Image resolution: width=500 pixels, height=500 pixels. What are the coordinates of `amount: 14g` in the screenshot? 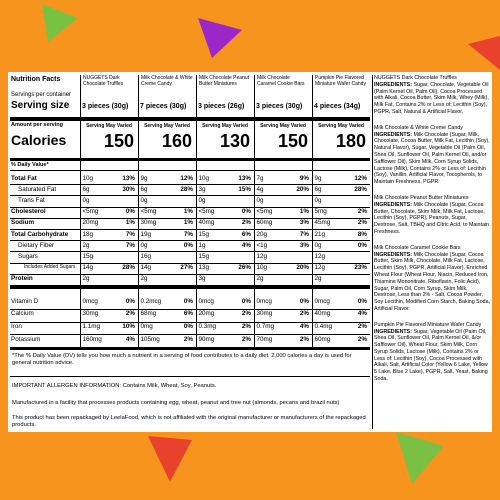 It's located at (146, 268).